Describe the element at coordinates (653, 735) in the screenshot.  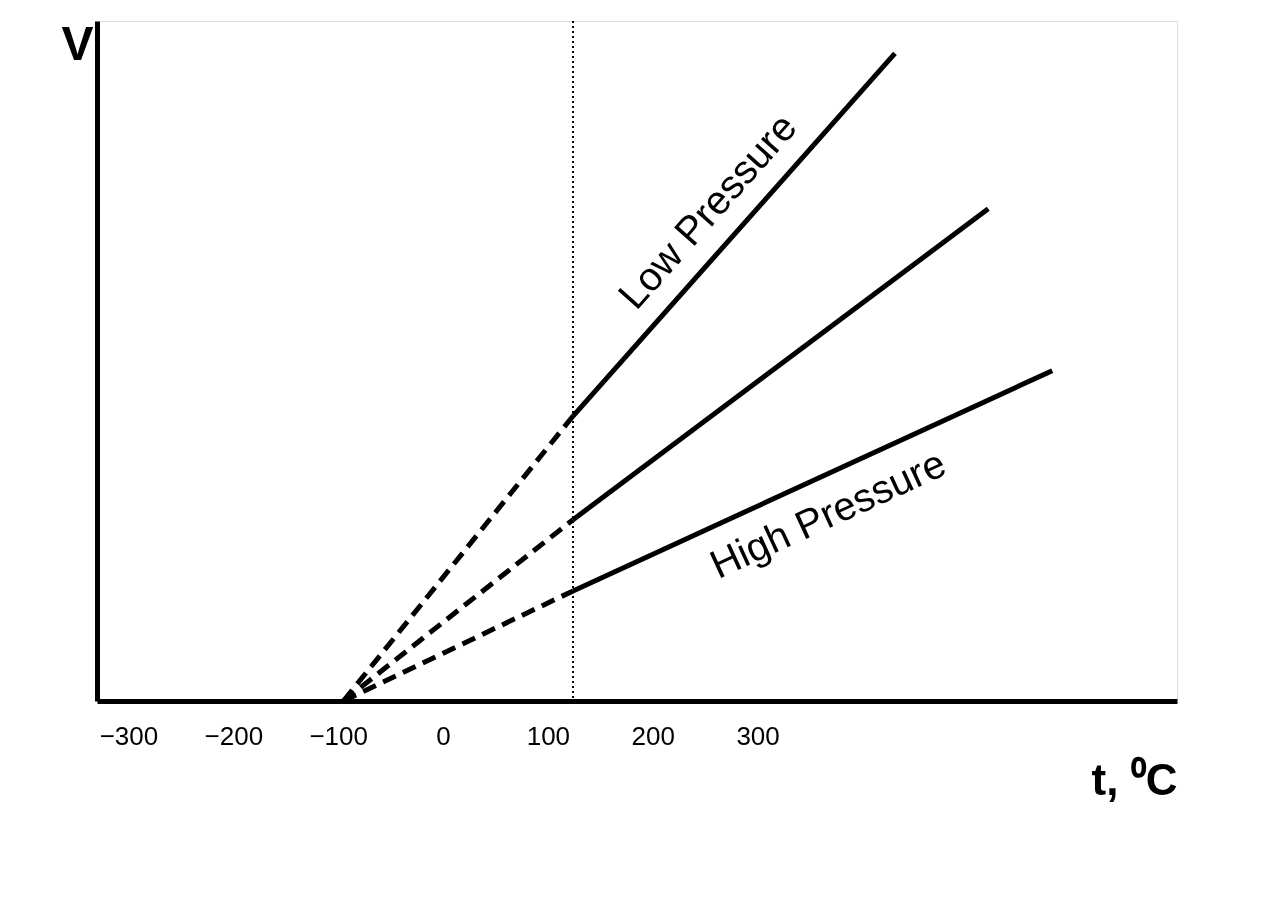
I see `x-tick-label: 200` at that location.